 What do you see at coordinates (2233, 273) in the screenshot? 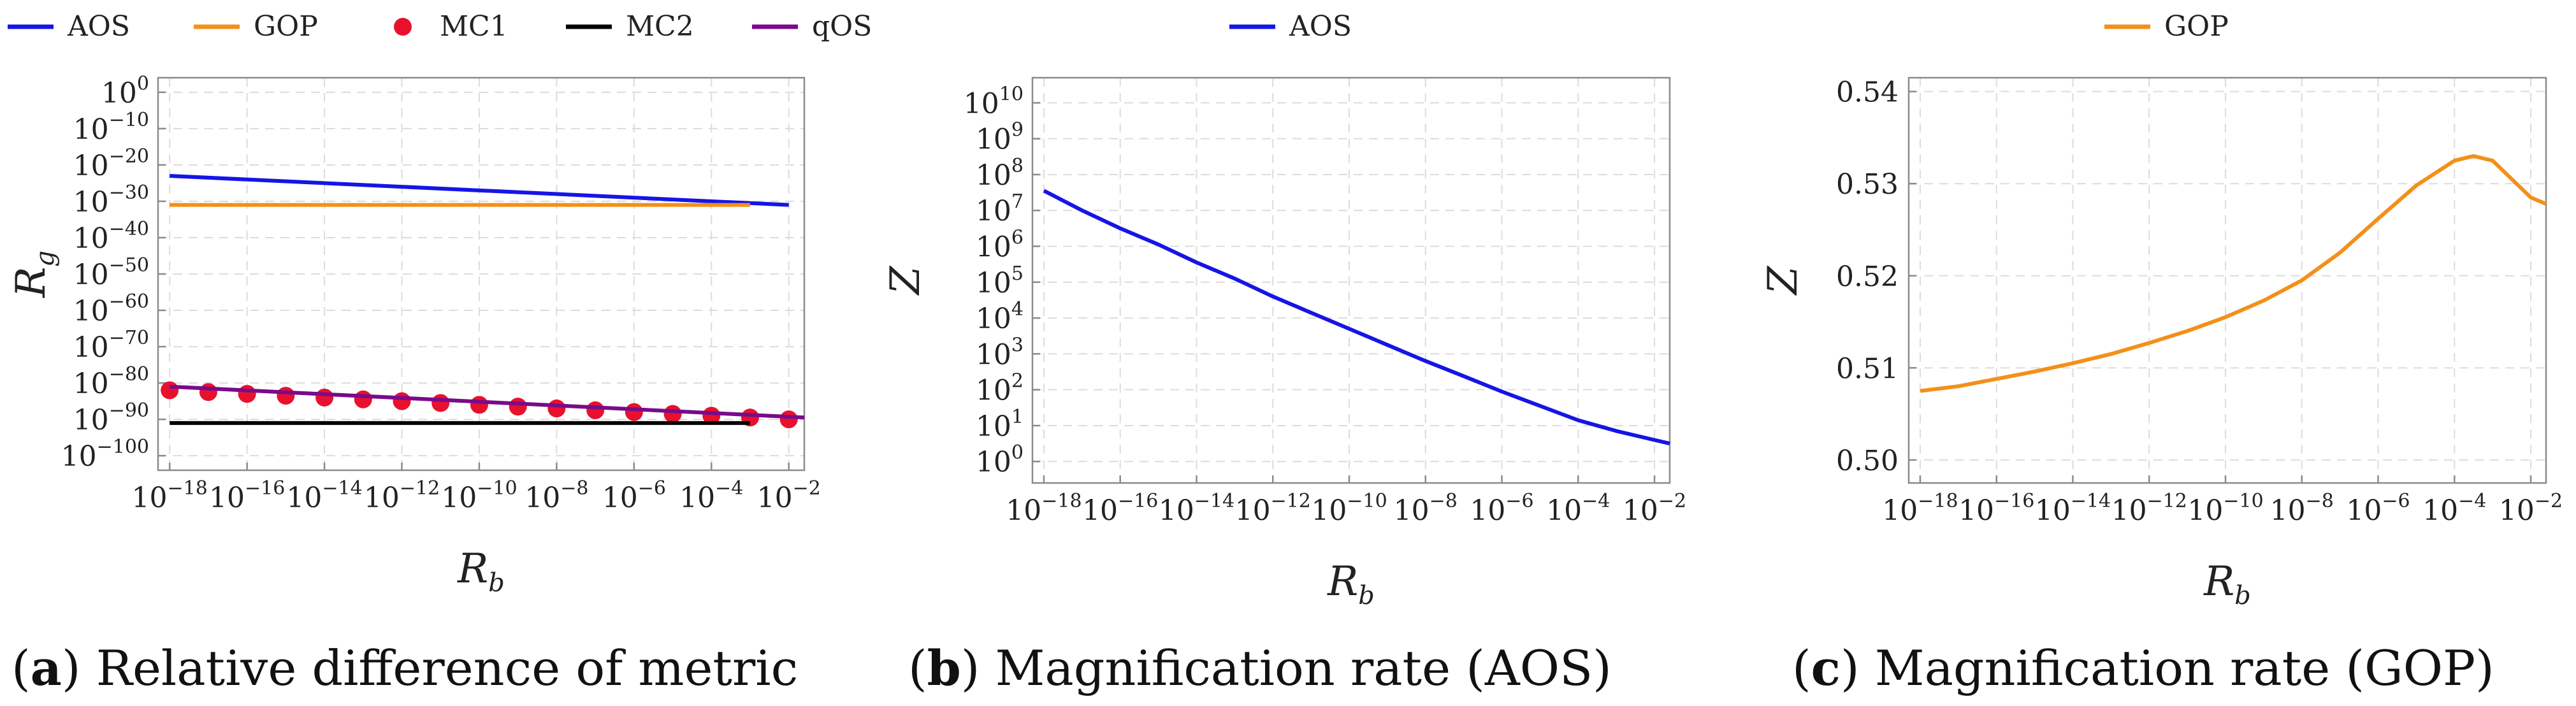
I see `series-line-gop` at bounding box center [2233, 273].